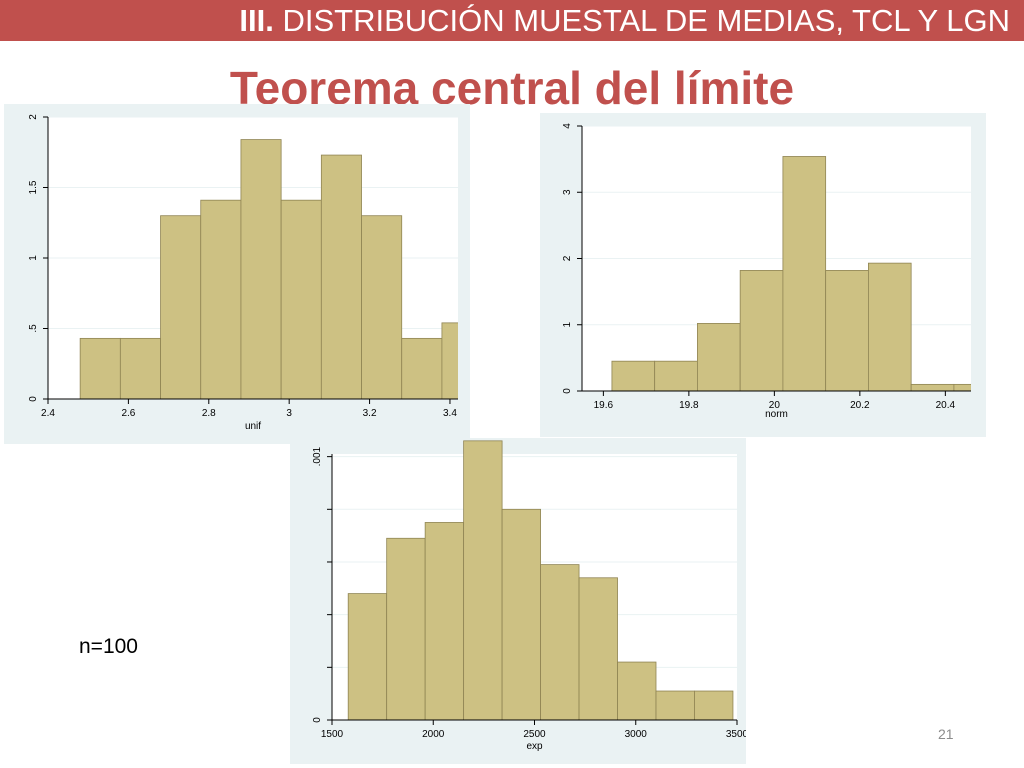  I want to click on x-tick-label: 2000, so click(433, 734).